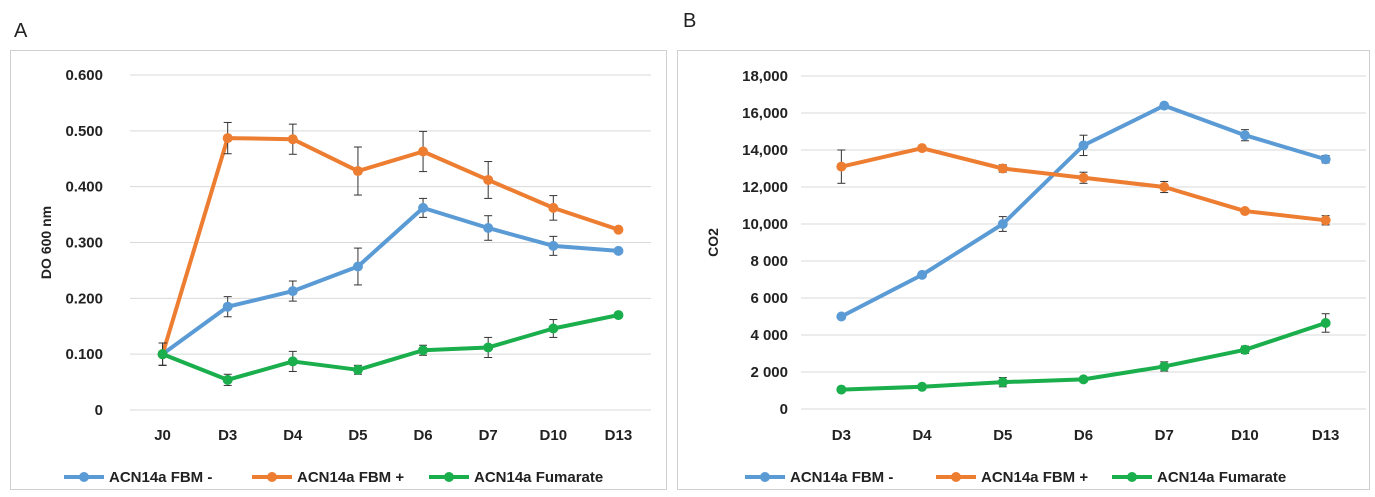 This screenshot has width=1375, height=497. I want to click on y-tick-label: 4 000, so click(769, 335).